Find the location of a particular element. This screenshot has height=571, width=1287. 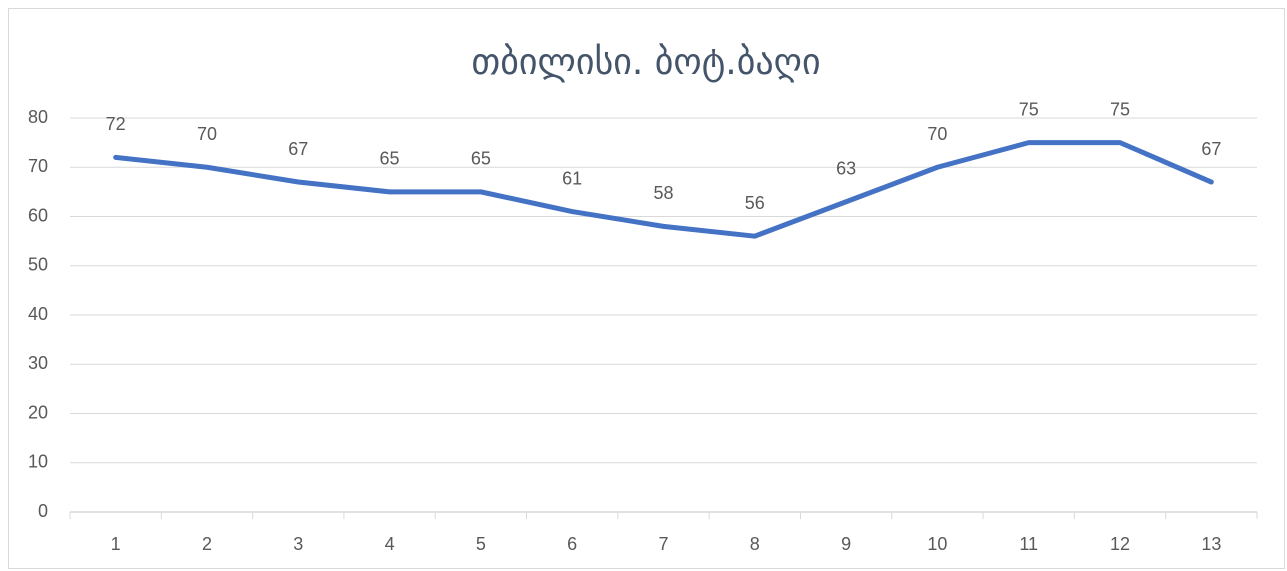

x-tick-label: 10 is located at coordinates (937, 544).